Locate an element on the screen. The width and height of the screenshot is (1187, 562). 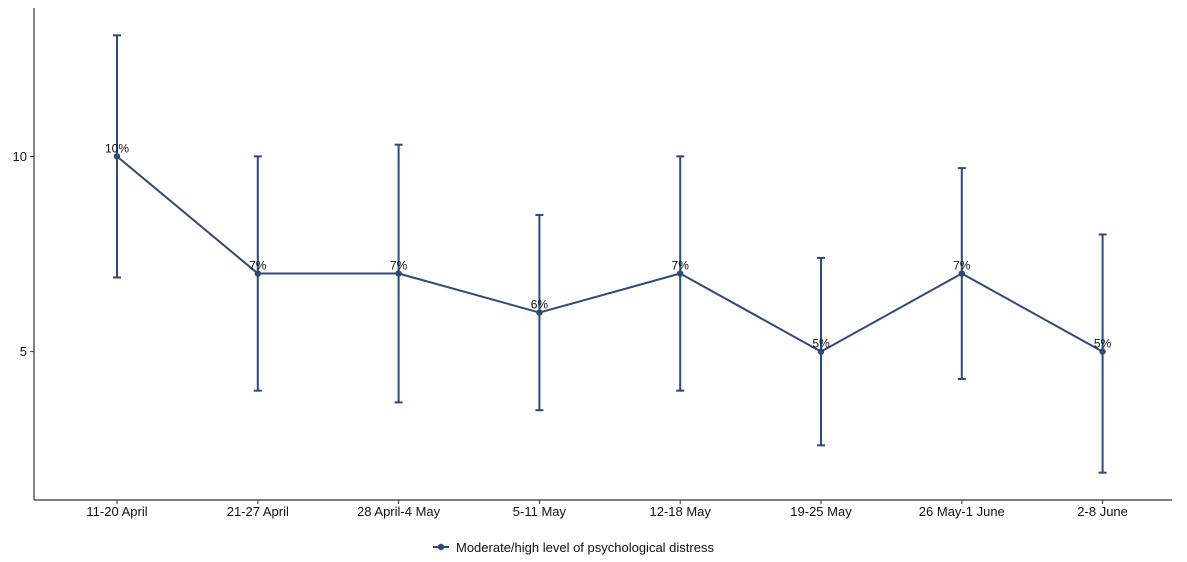
x-tick-label: 11-20 April is located at coordinates (116, 511).